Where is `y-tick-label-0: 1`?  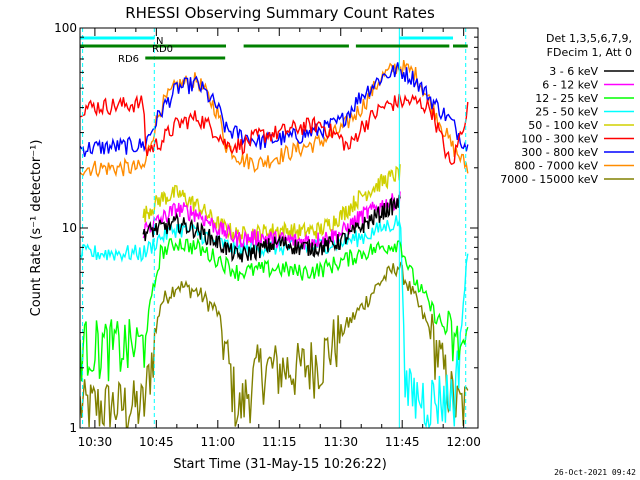
y-tick-label-0: 1 is located at coordinates (73, 428).